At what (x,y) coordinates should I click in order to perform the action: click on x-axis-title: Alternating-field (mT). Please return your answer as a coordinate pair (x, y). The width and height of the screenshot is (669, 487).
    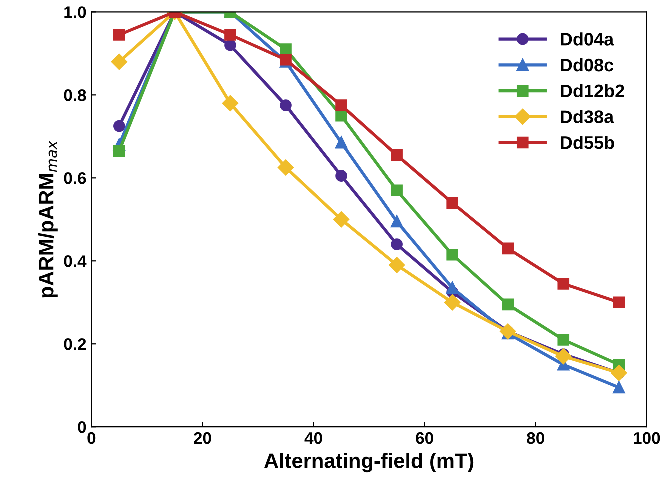
    Looking at the image, I should click on (369, 463).